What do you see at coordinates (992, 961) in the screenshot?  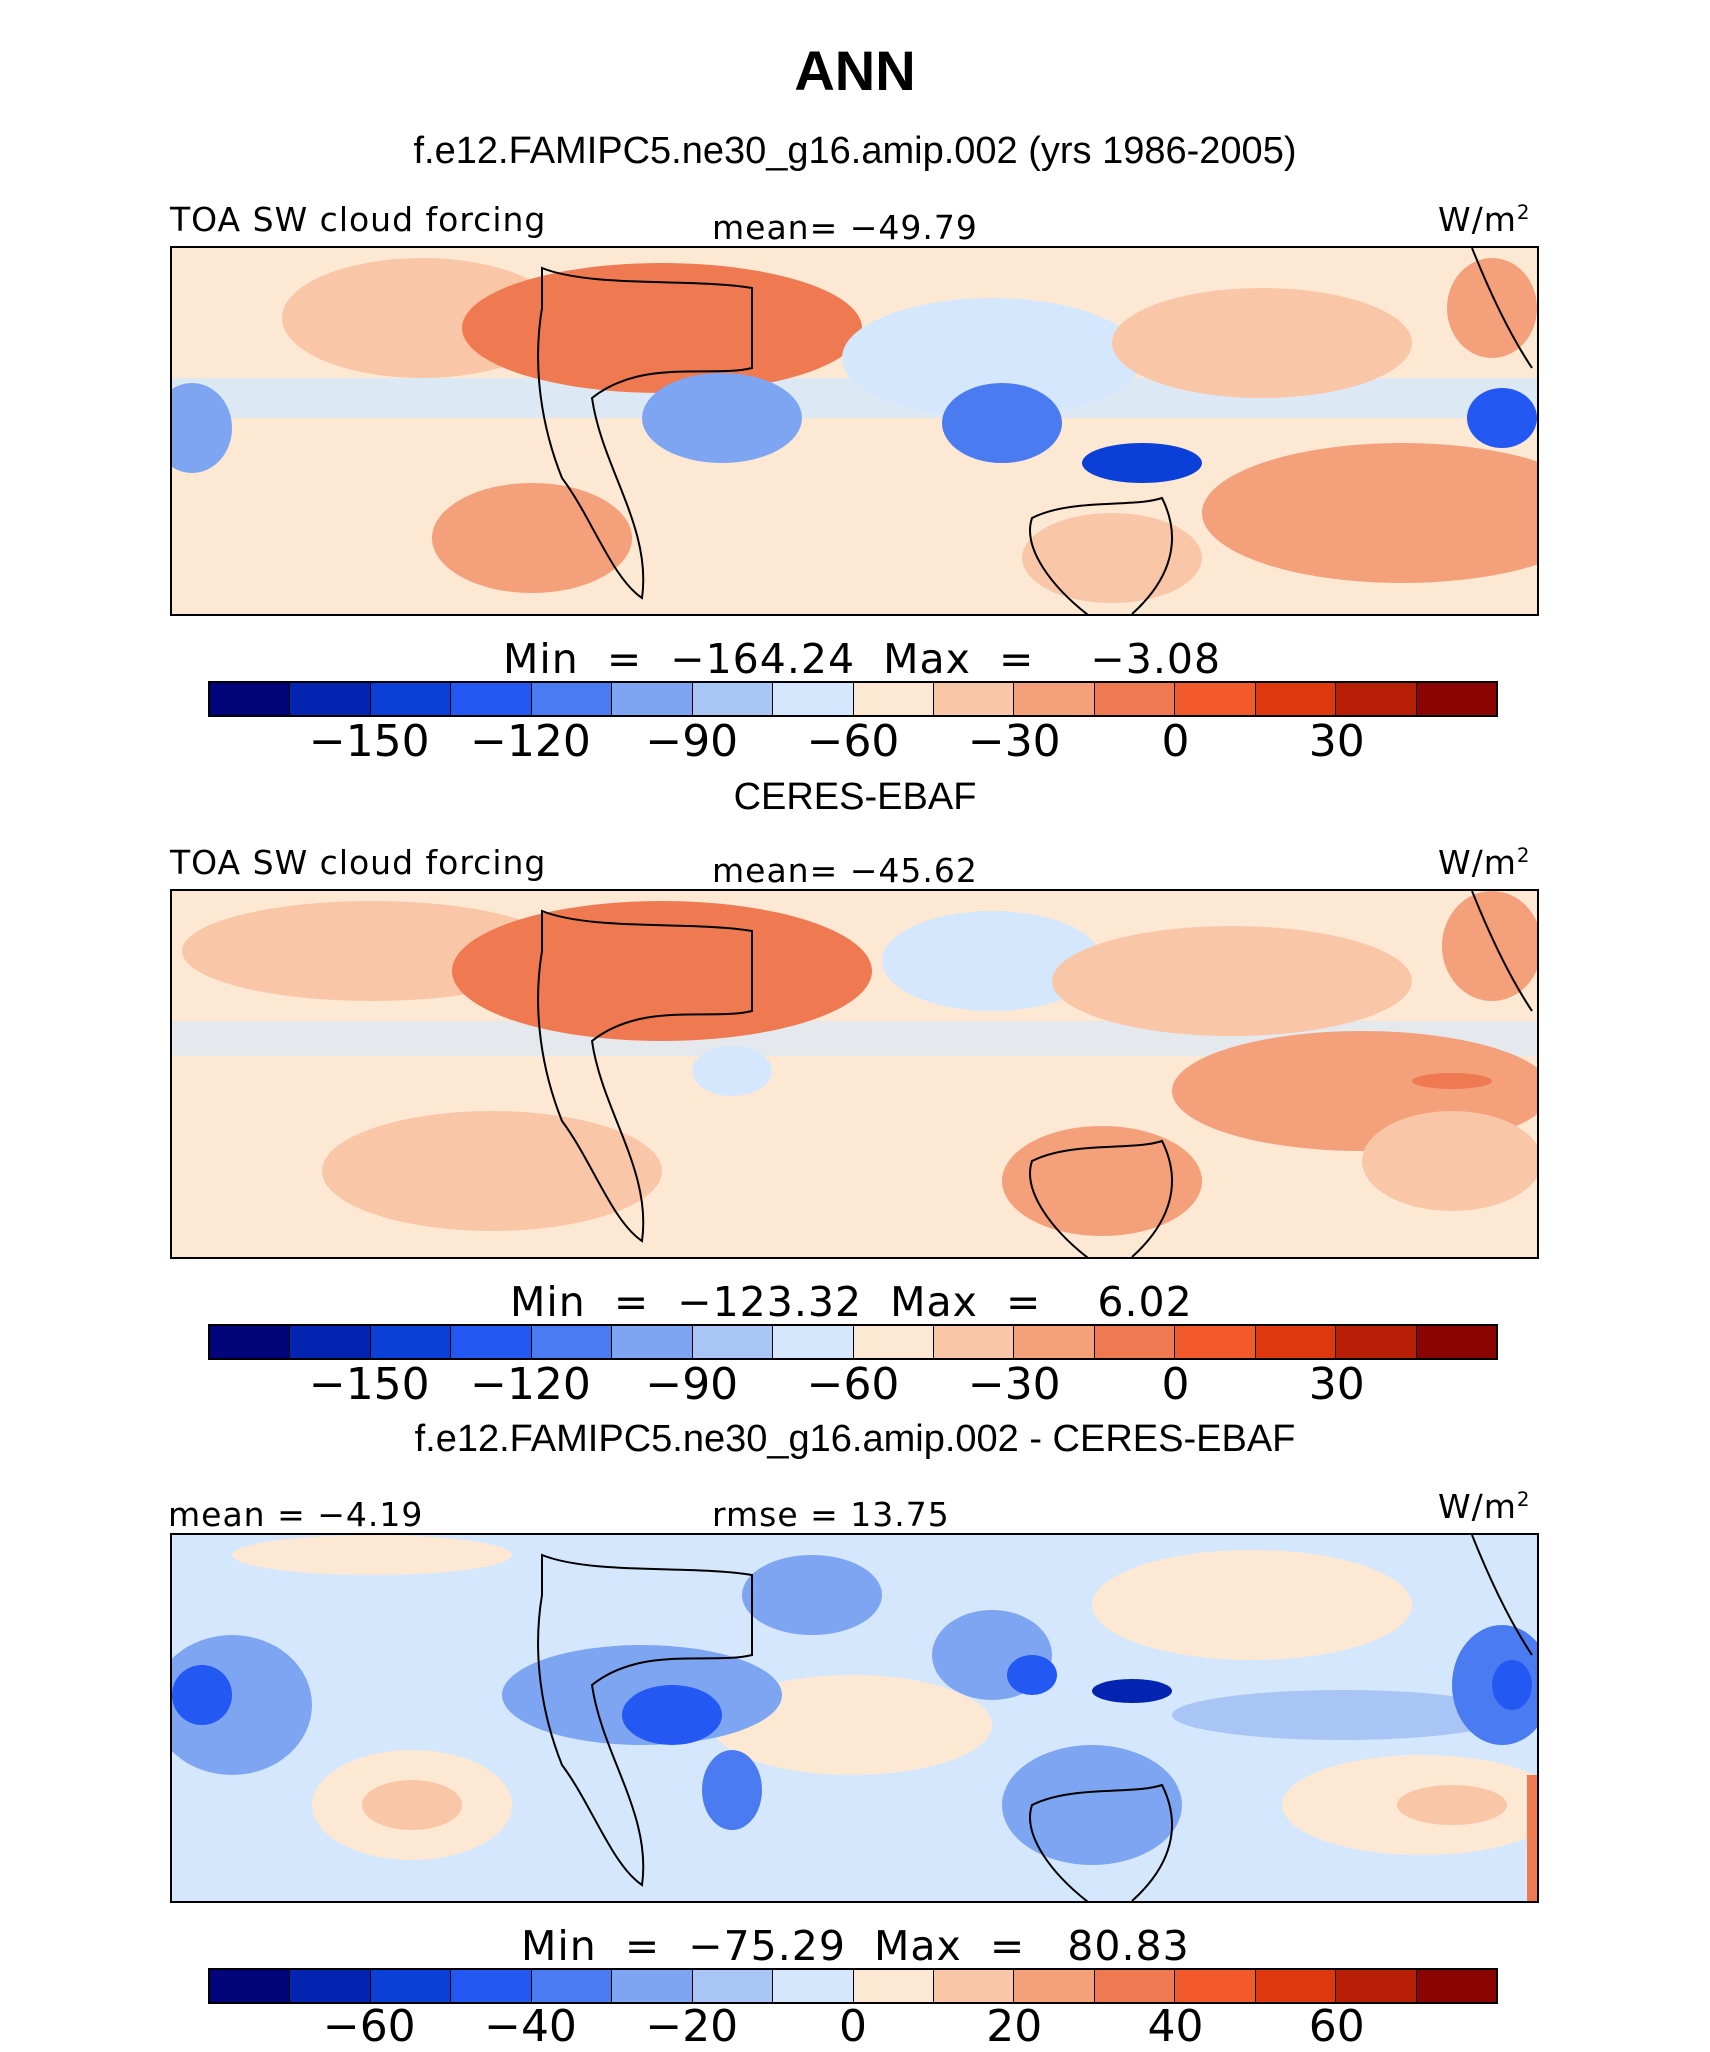 I see `panel2-maritime-cloud` at bounding box center [992, 961].